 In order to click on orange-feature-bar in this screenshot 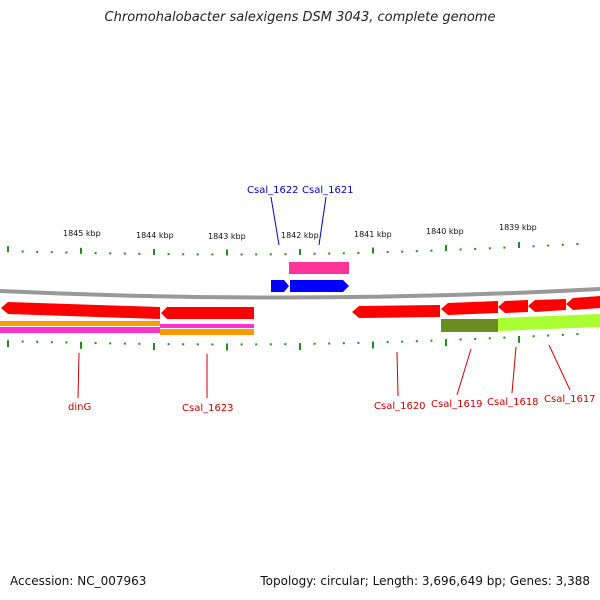, I will do `click(80, 323)`.